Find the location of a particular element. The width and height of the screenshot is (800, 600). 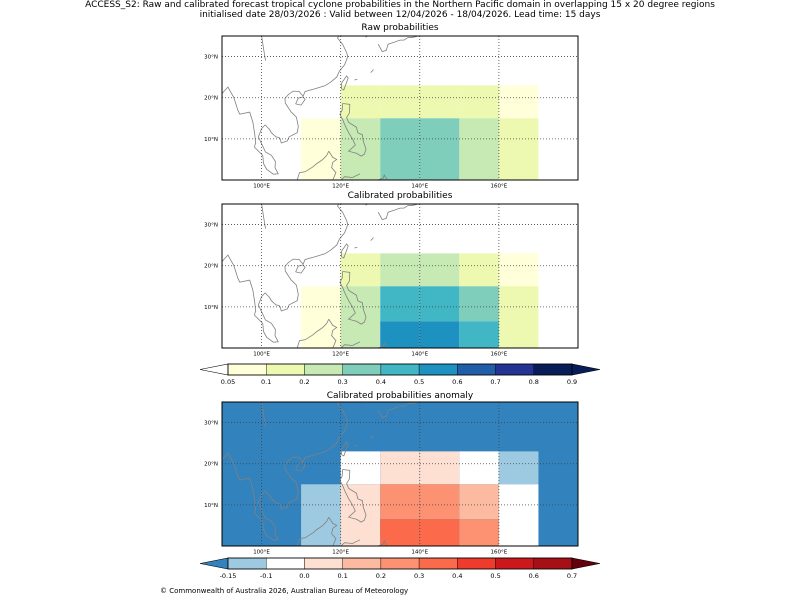

map-panel-2: 100°E 120°E 140°E 160°E 10°N 20°N 30°N is located at coordinates (391, 280).